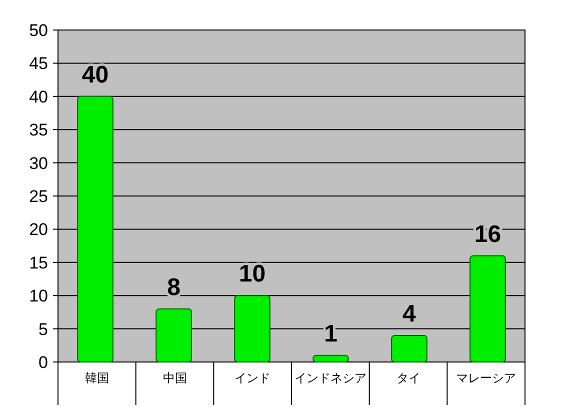 This screenshot has width=575, height=407. I want to click on x-tick-label: 韓国, so click(96, 378).